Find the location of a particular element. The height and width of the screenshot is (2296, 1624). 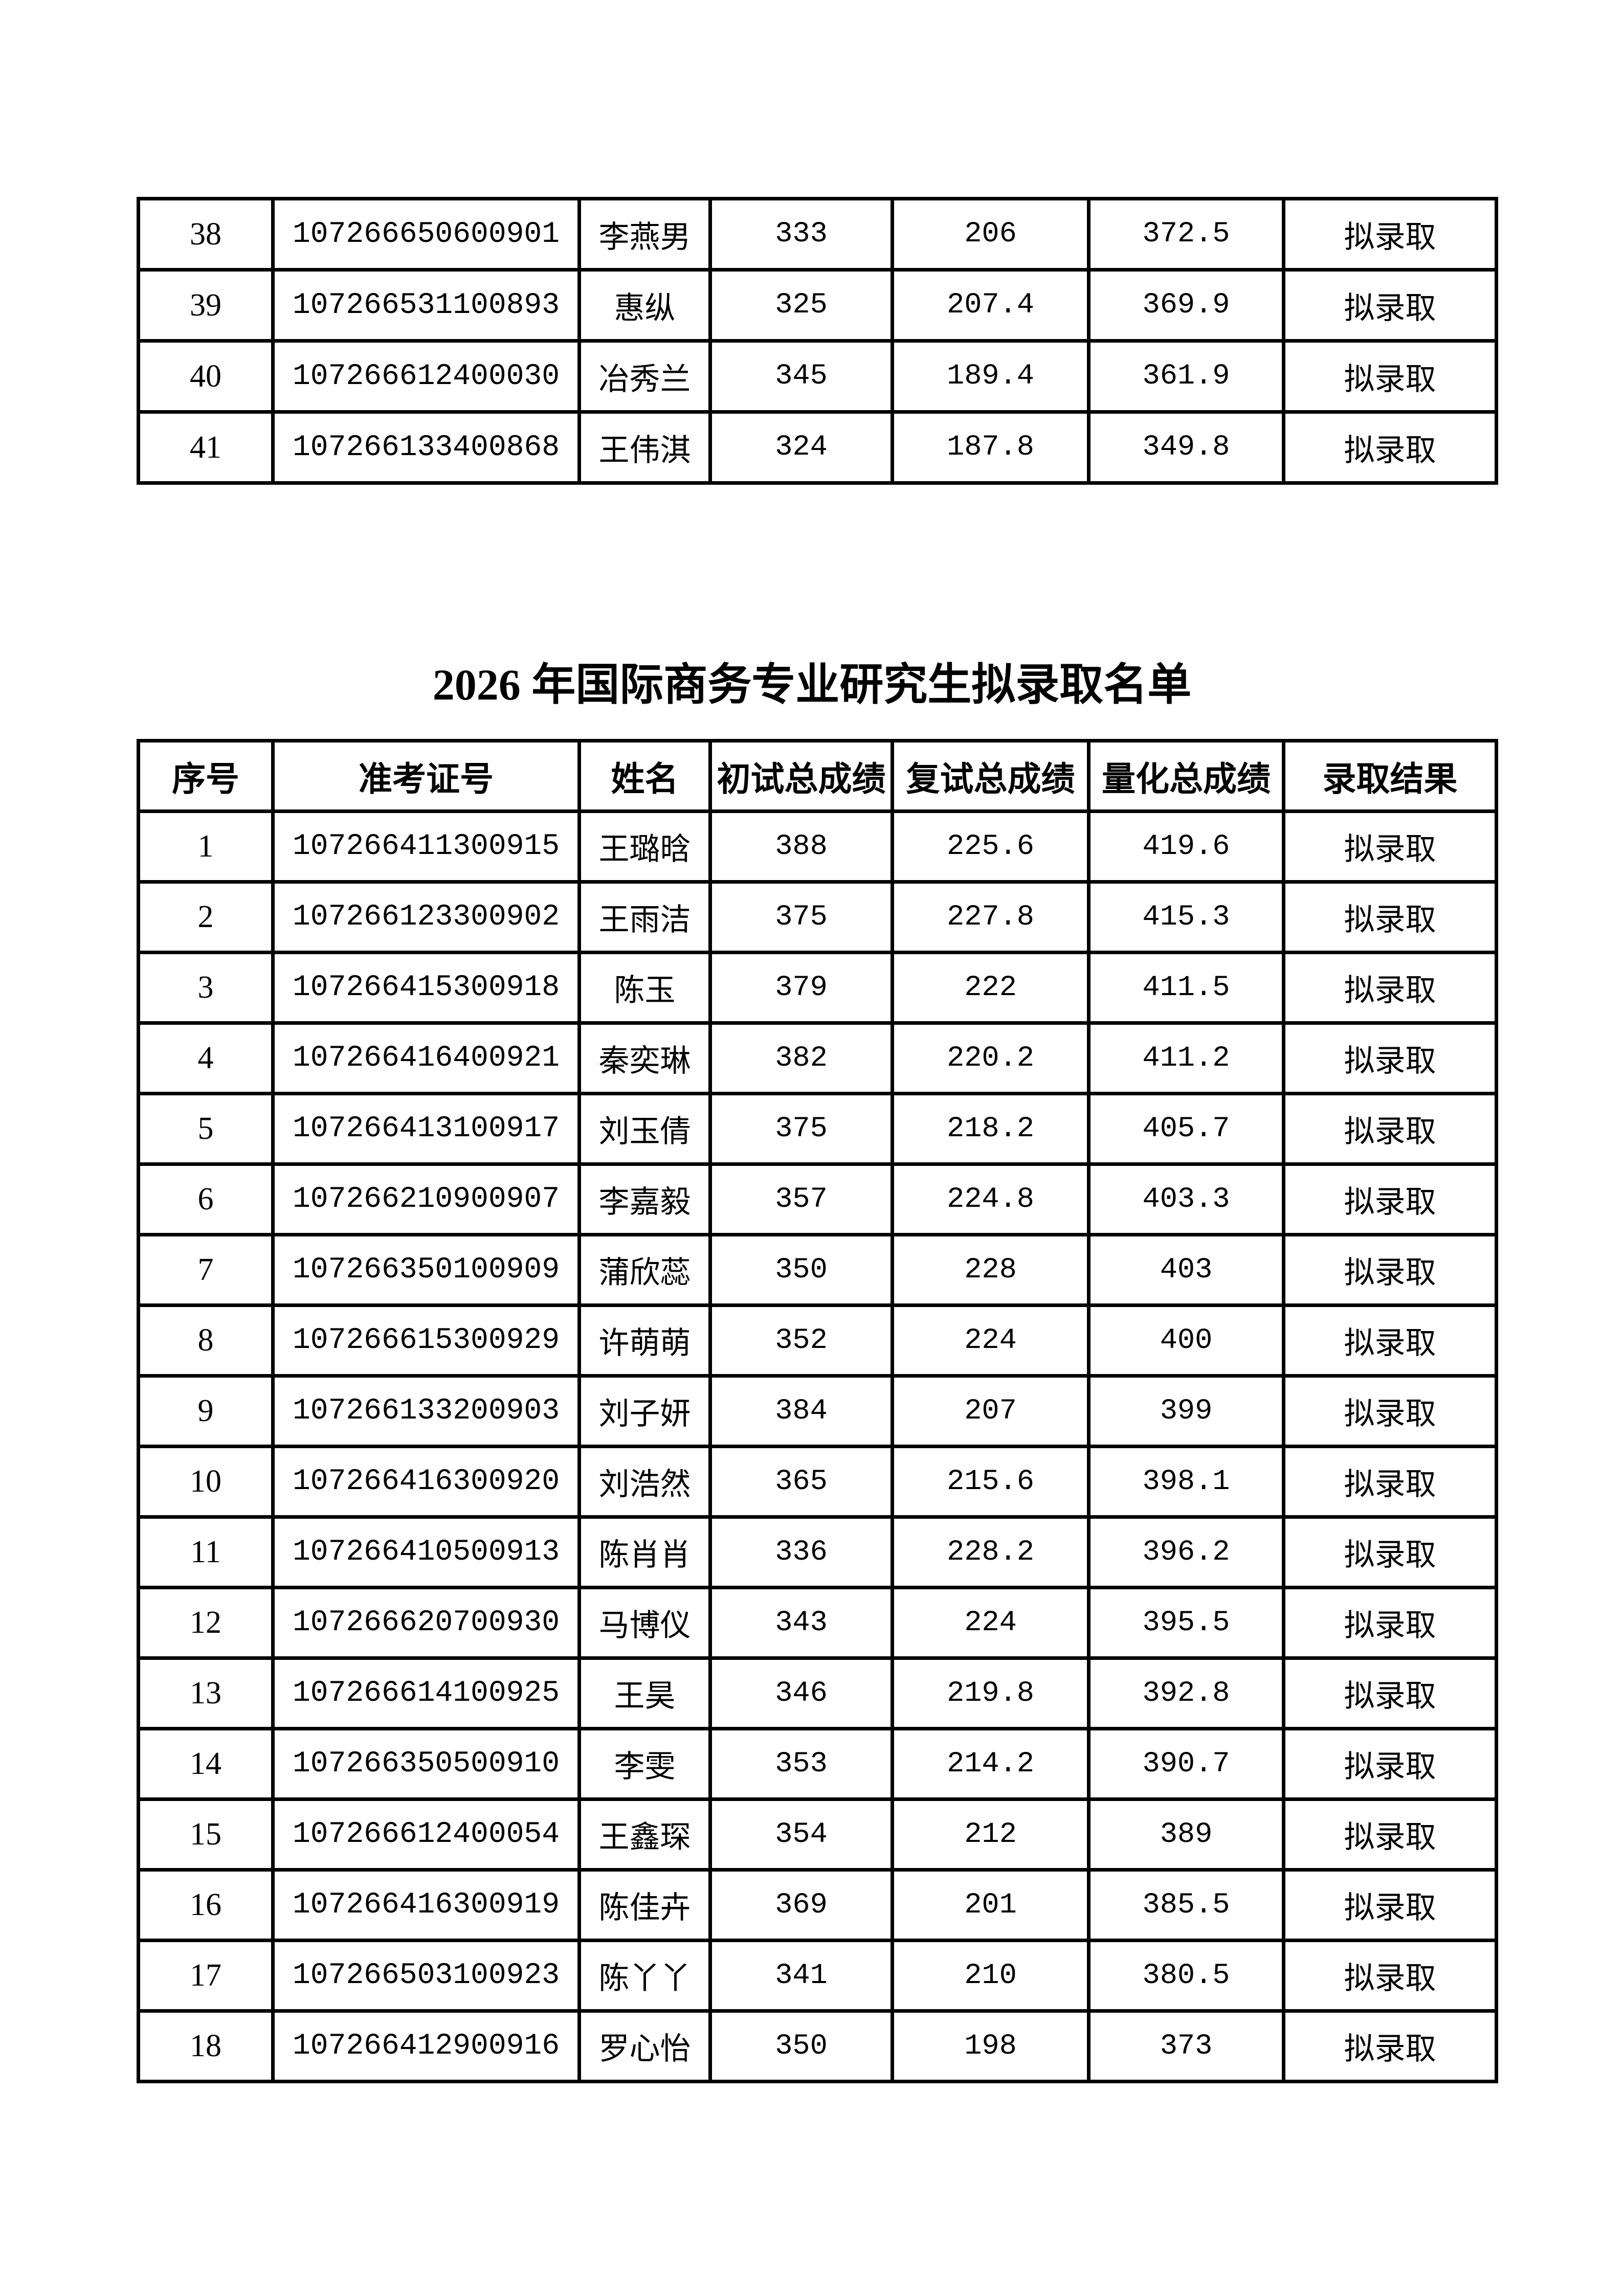

cell-initial-score: 325 is located at coordinates (801, 305).